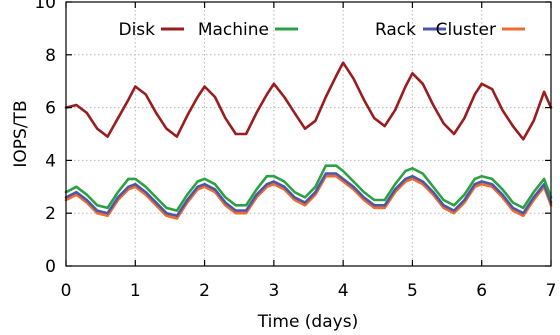 The height and width of the screenshot is (335, 560). What do you see at coordinates (50, 161) in the screenshot?
I see `y-tick-label: 4` at bounding box center [50, 161].